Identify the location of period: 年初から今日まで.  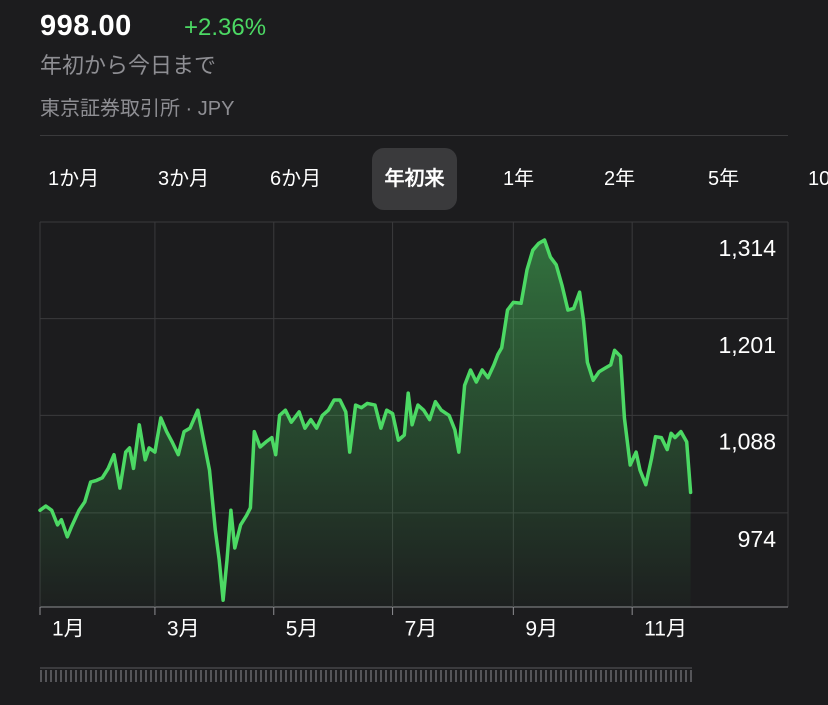
(128, 65).